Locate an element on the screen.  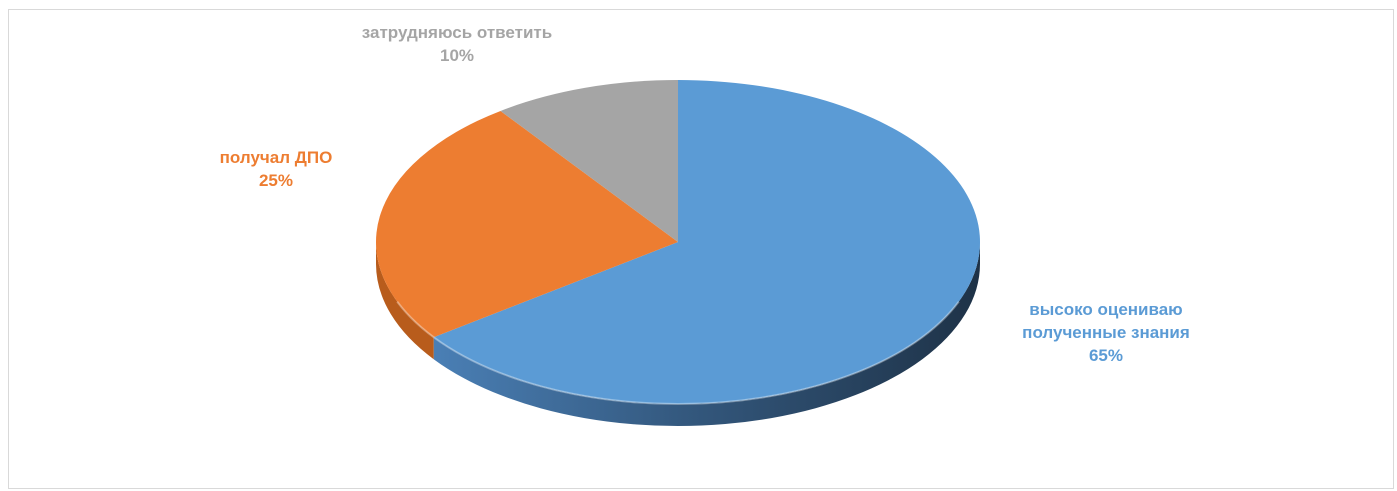
pie-slice-undecided is located at coordinates (589, 161).